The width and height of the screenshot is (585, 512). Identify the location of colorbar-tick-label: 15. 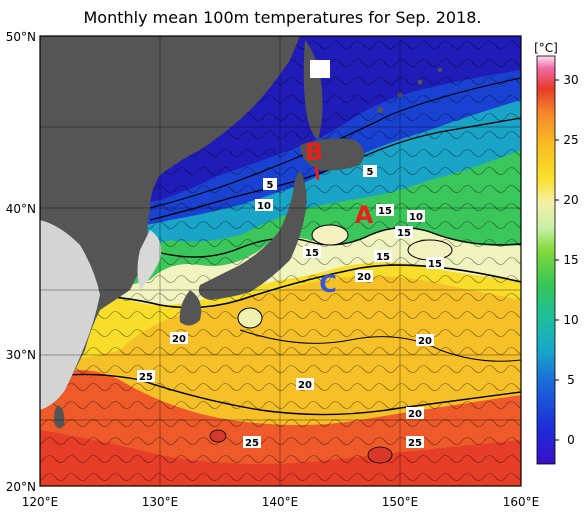
(570, 260).